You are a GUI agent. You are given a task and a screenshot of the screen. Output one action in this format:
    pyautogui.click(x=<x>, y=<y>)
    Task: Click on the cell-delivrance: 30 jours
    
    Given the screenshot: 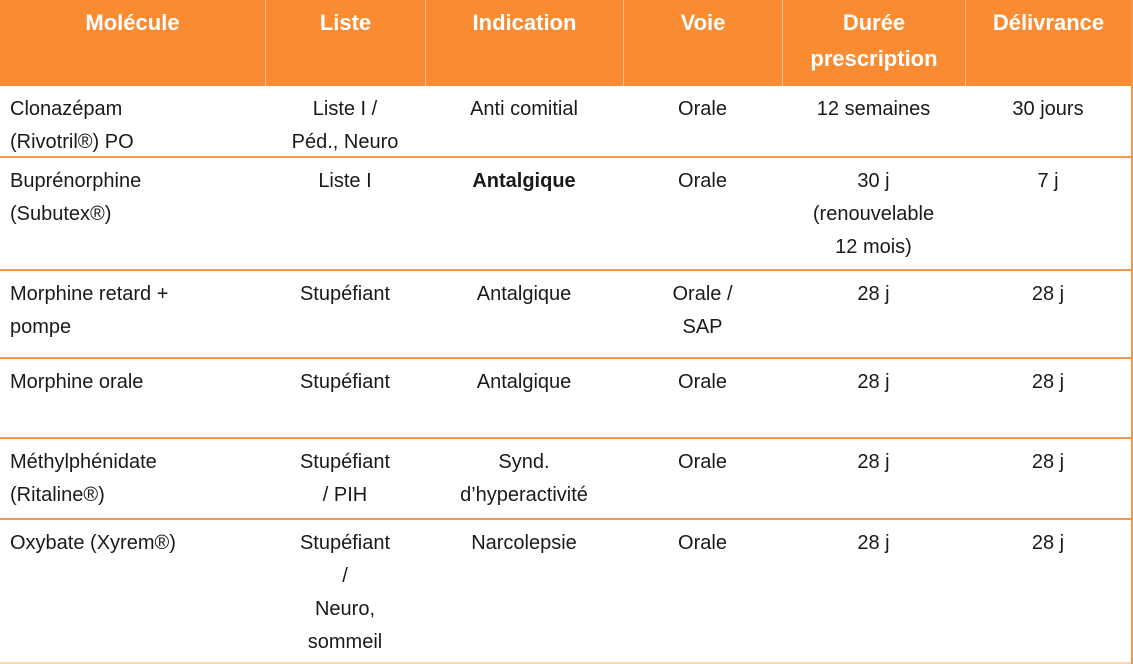 What is the action you would take?
    pyautogui.click(x=1048, y=109)
    